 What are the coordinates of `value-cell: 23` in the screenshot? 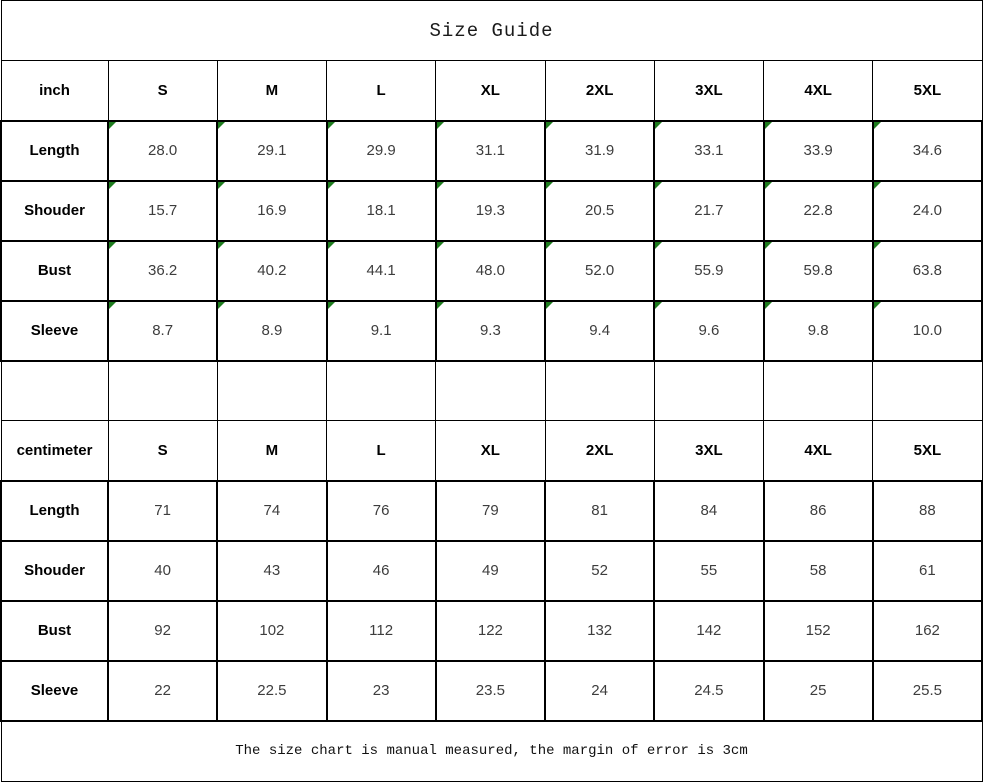 It's located at (381, 690).